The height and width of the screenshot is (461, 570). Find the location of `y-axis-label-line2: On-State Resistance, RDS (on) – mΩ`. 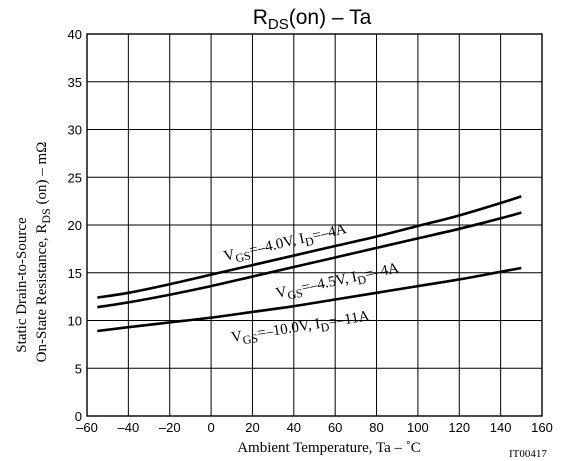

y-axis-label-line2: On-State Resistance, RDS (on) – mΩ is located at coordinates (43, 252).